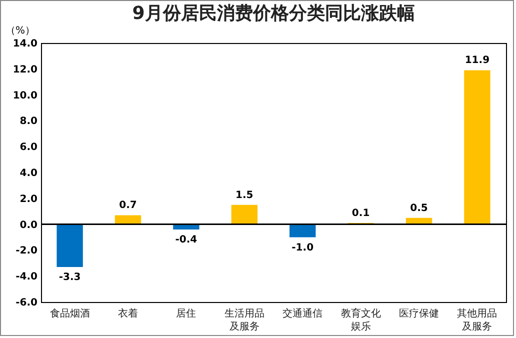  Describe the element at coordinates (25, 44) in the screenshot. I see `y-tick-label: 14.0` at that location.